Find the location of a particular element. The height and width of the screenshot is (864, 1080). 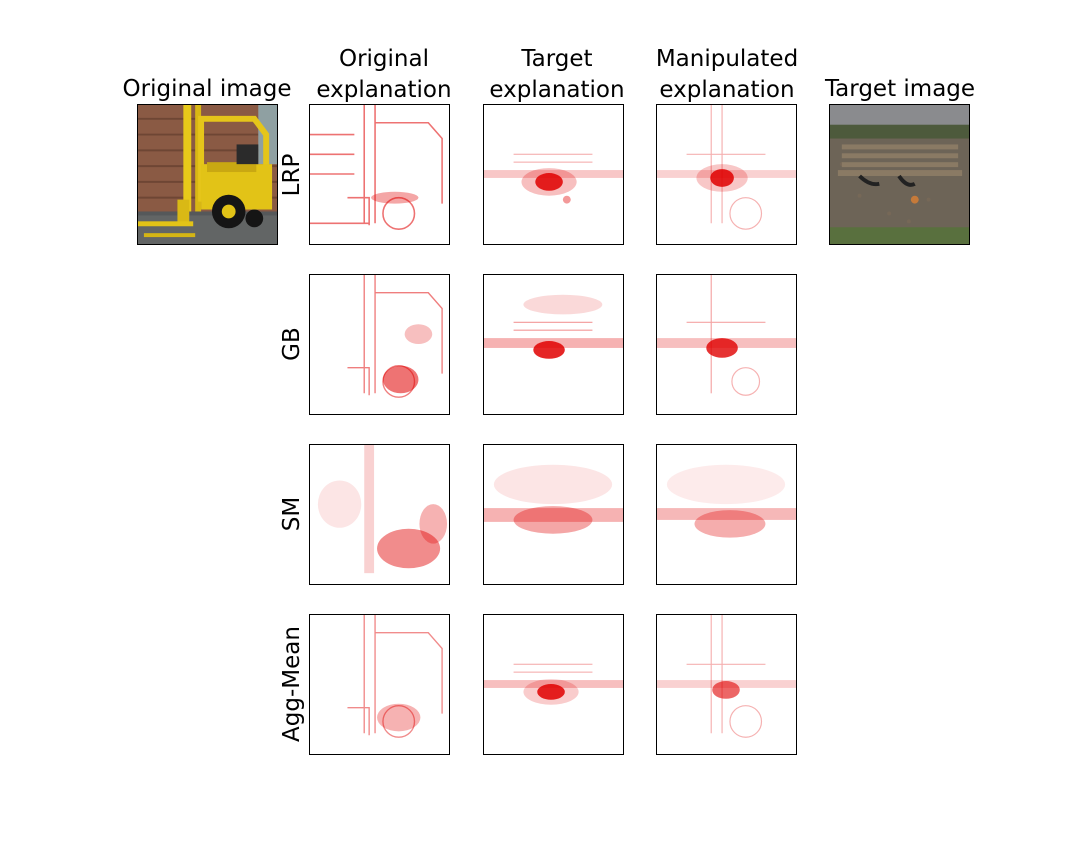

col-title-original-explanation: Original explanation is located at coordinates (384, 74).